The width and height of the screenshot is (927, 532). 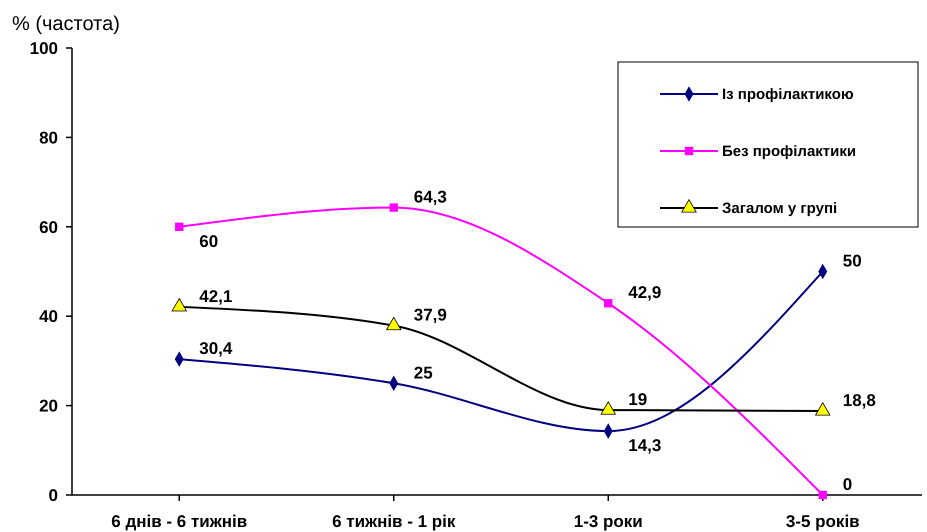 I want to click on y-tick-label: 20, so click(x=48, y=406).